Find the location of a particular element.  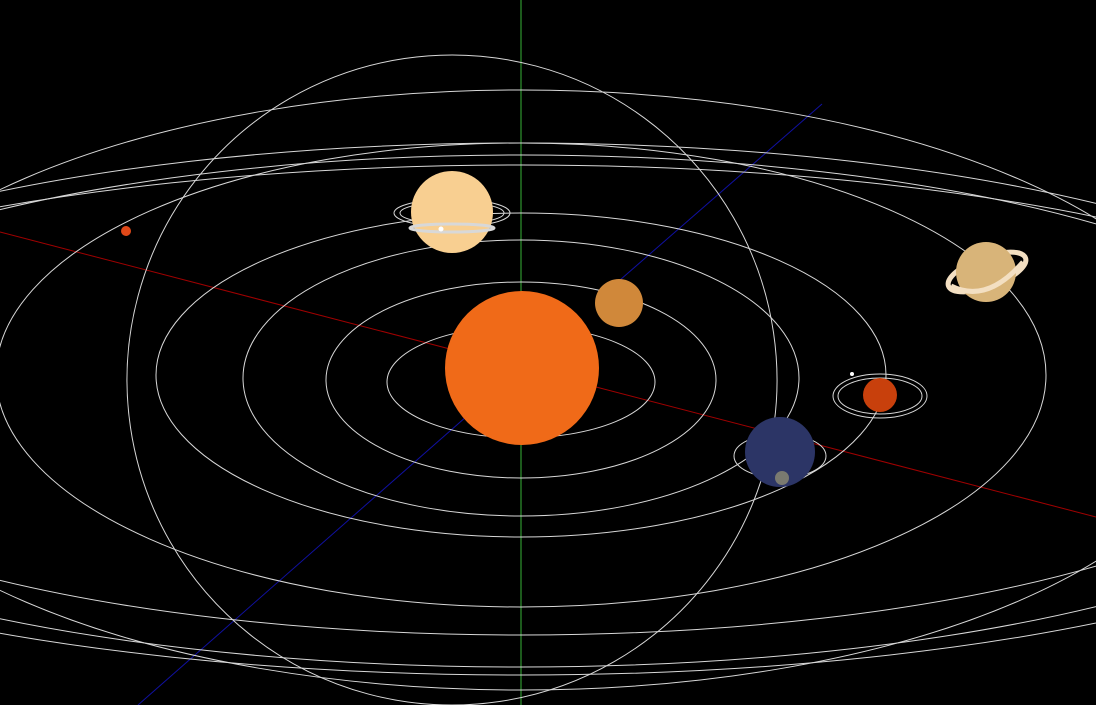

venus-moon is located at coordinates (852, 374).